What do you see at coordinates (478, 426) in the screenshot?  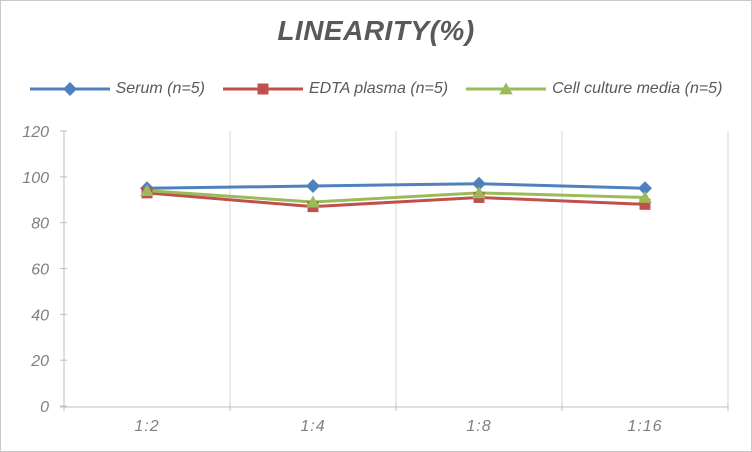 I see `x-tick-label: 1:8` at bounding box center [478, 426].